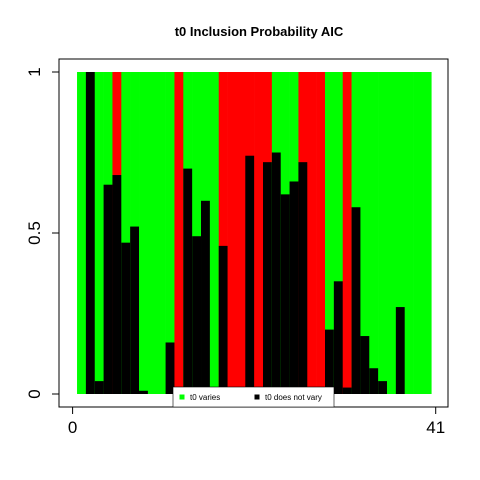 This screenshot has height=480, width=480. What do you see at coordinates (179, 233) in the screenshot?
I see `bar-12-top` at bounding box center [179, 233].